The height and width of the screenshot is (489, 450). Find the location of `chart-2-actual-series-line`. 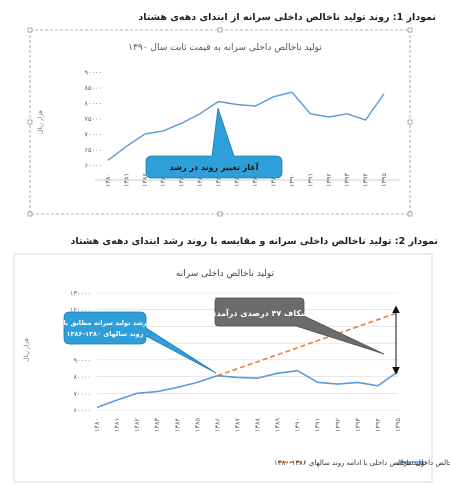

chart-2-actual-series-line is located at coordinates (247, 389).